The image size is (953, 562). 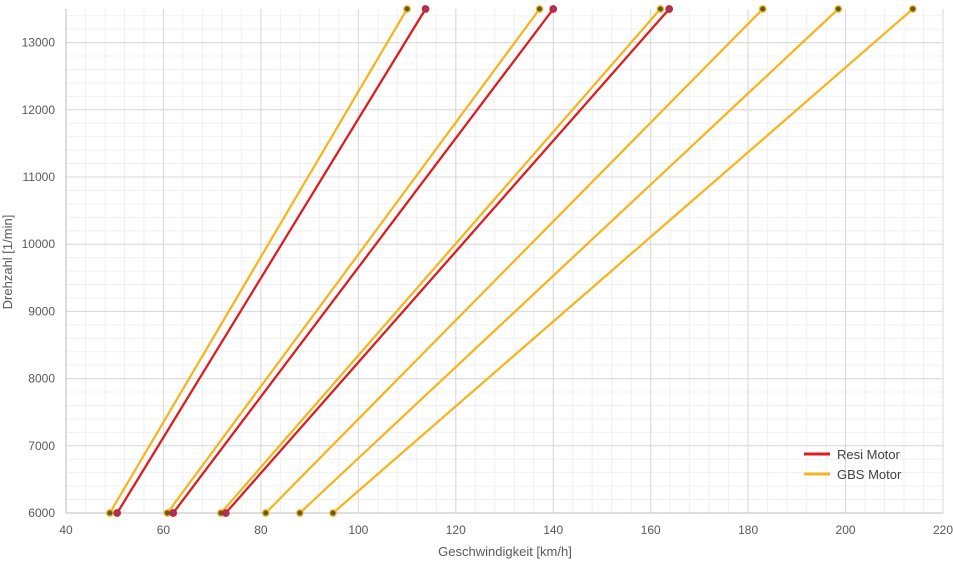 I want to click on x-tick-label: 220, so click(x=943, y=530).